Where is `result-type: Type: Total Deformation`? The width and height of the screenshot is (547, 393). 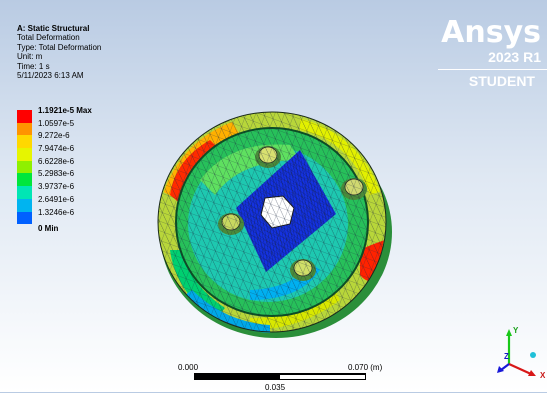
result-type: Type: Total Deformation is located at coordinates (59, 47).